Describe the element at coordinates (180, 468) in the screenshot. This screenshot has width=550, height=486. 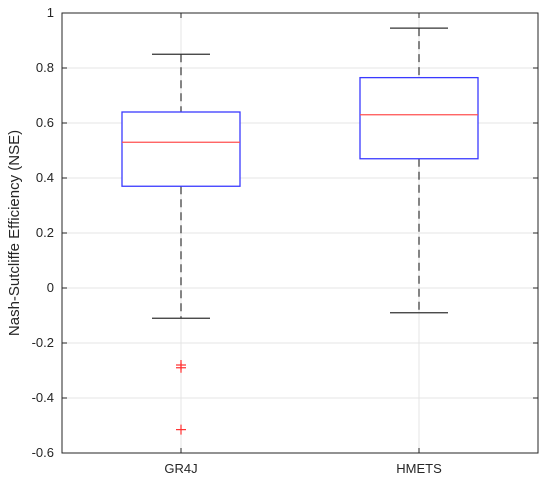
I see `x-tick-label: GR4J` at that location.